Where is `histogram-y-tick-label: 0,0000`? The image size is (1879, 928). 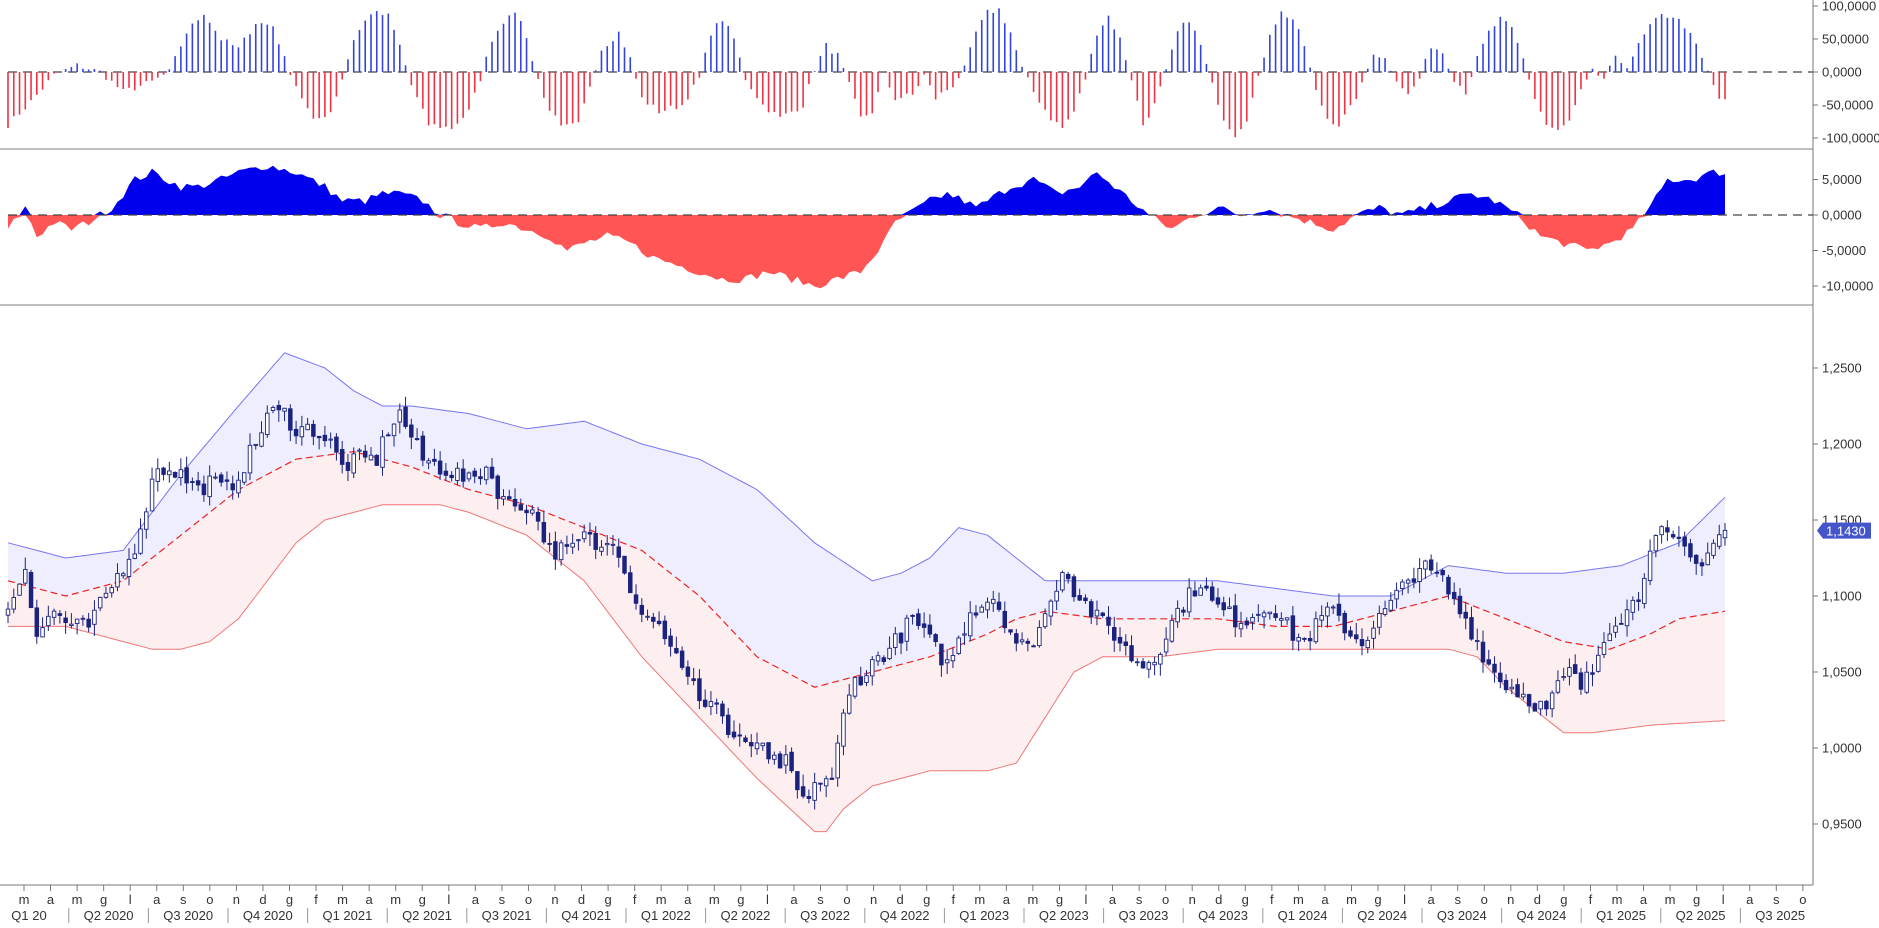 histogram-y-tick-label: 0,0000 is located at coordinates (1842, 72).